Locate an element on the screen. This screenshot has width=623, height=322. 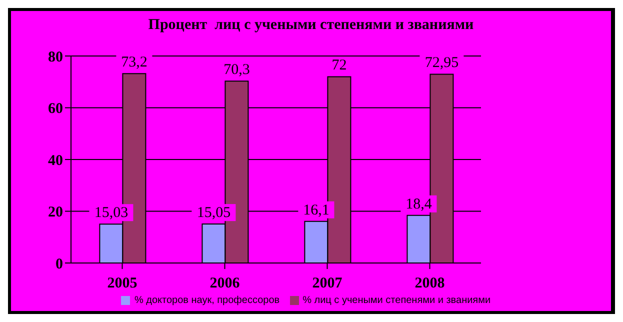
y-tick-label: 0 is located at coordinates (59, 264).